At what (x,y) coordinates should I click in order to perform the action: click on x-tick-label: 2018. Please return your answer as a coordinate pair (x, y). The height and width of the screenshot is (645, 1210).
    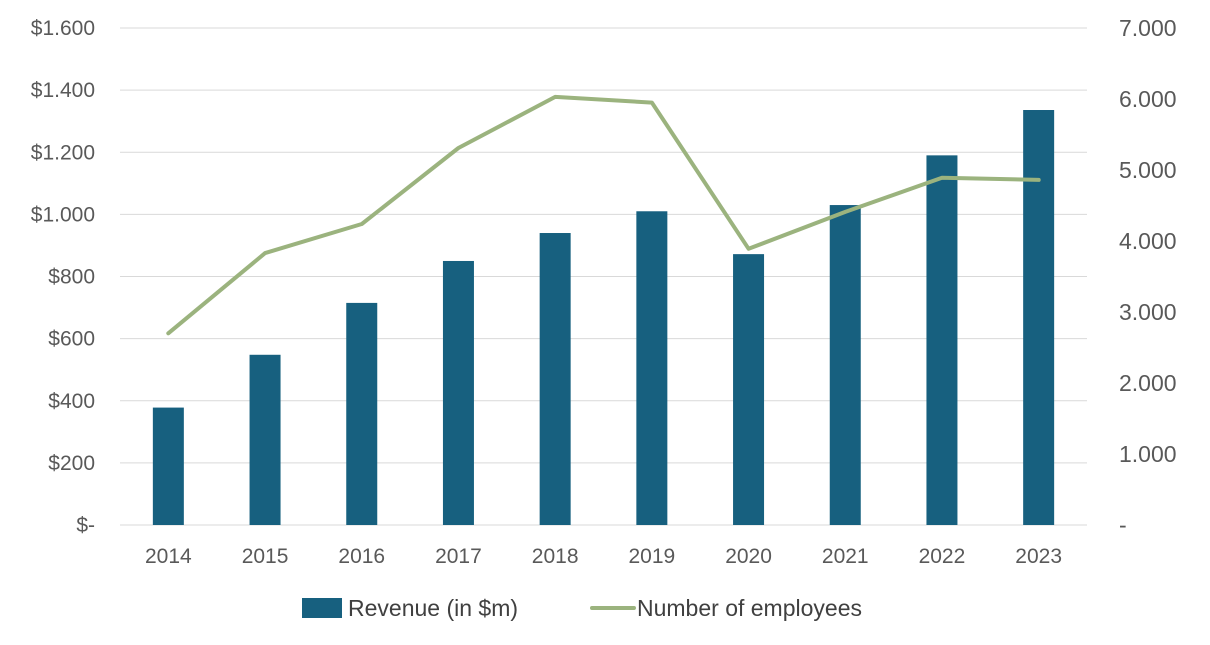
    Looking at the image, I should click on (555, 556).